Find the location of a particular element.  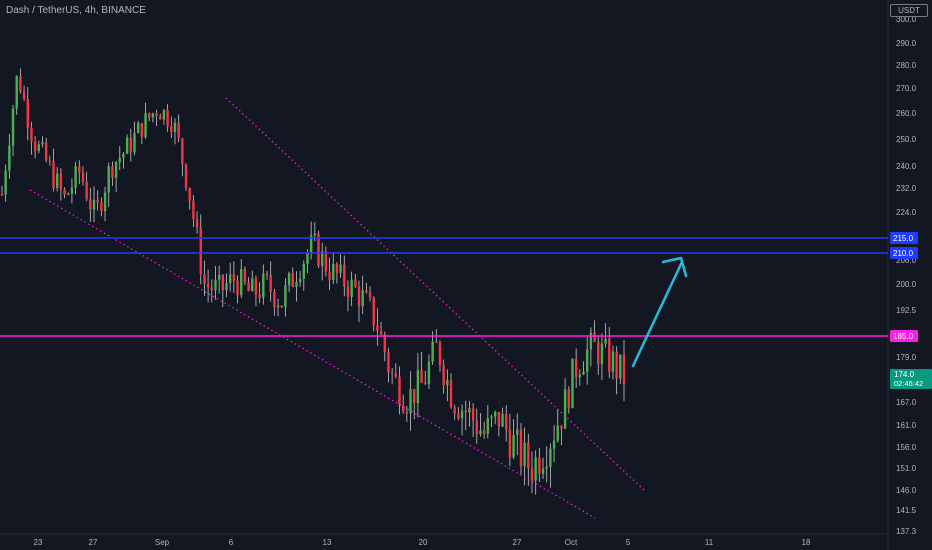

x-tick-label: 27 is located at coordinates (93, 542).